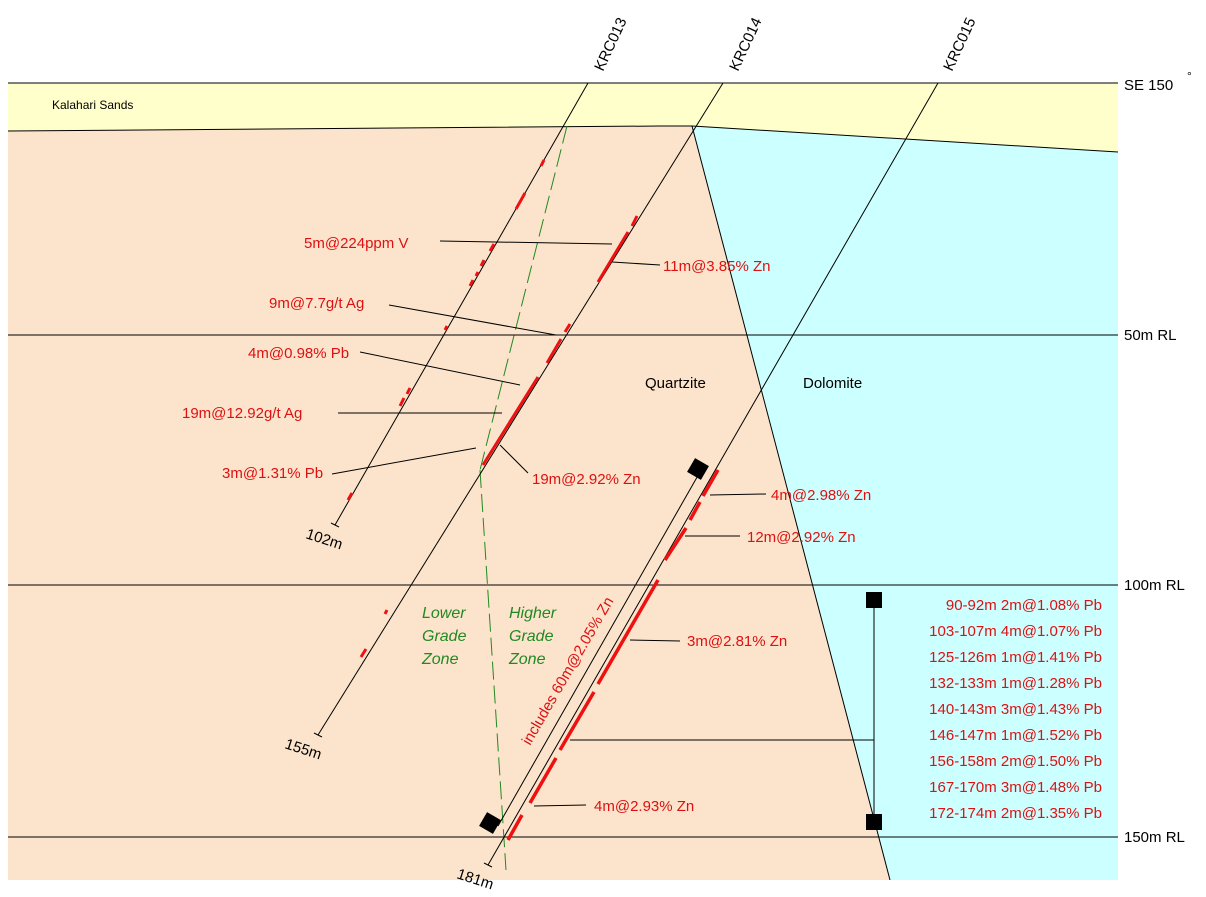 This screenshot has width=1206, height=897. Describe the element at coordinates (821, 495) in the screenshot. I see `intercept-label: 4m@2.98% Zn` at that location.